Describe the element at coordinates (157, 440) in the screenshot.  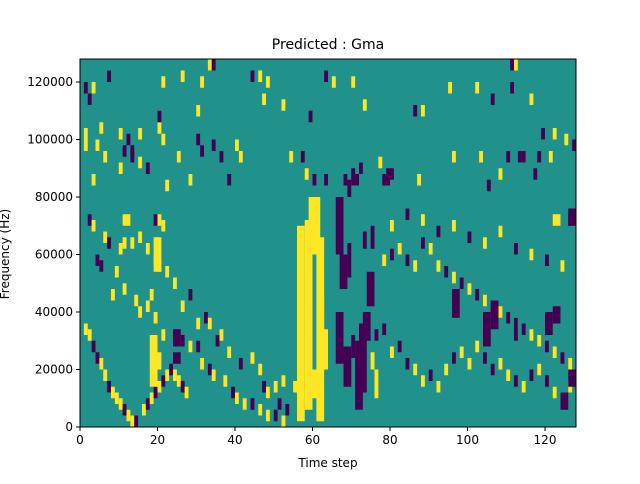
I see `x-tick-label: 20` at that location.